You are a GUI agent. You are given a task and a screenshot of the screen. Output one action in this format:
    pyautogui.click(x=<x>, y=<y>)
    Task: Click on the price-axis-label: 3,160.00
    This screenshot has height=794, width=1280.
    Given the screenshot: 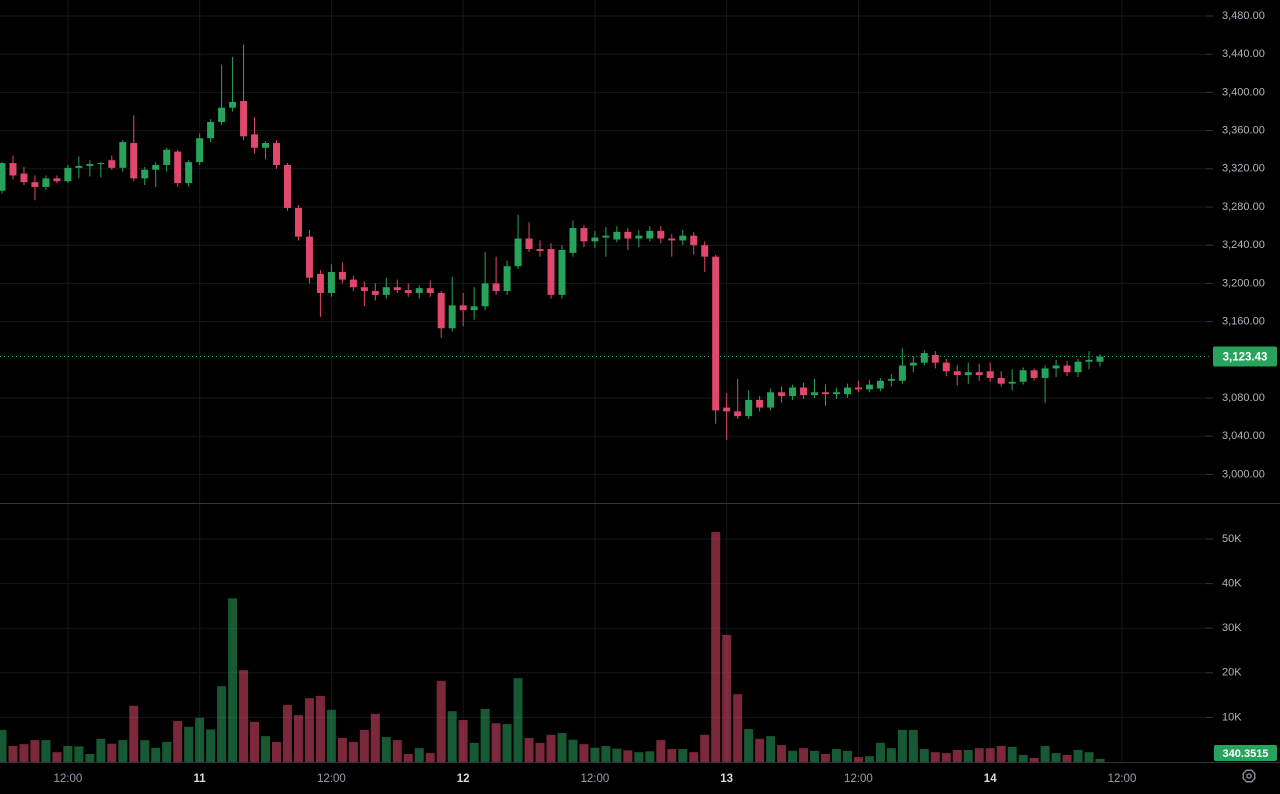 What is the action you would take?
    pyautogui.click(x=1243, y=322)
    